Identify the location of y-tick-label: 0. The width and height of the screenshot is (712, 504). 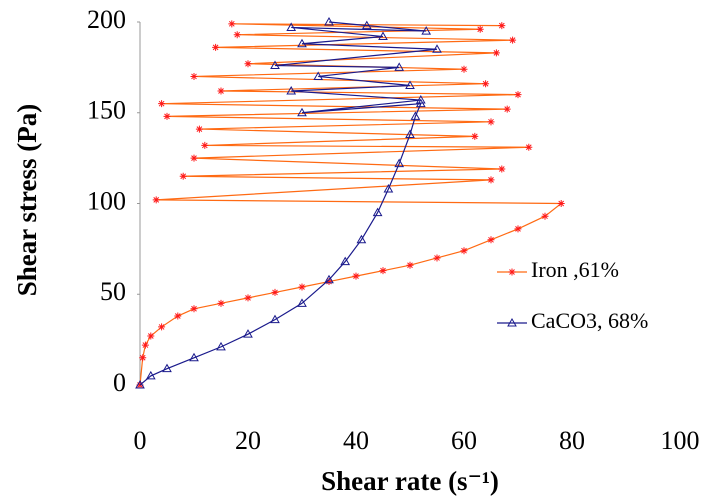
(119, 382).